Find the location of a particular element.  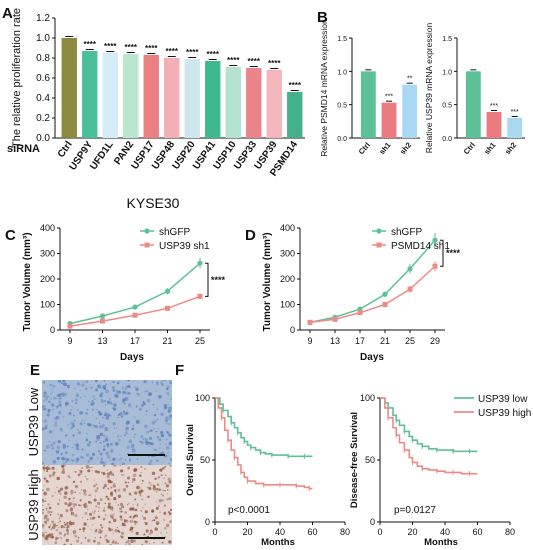

panel-label-b: B is located at coordinates (322, 17).